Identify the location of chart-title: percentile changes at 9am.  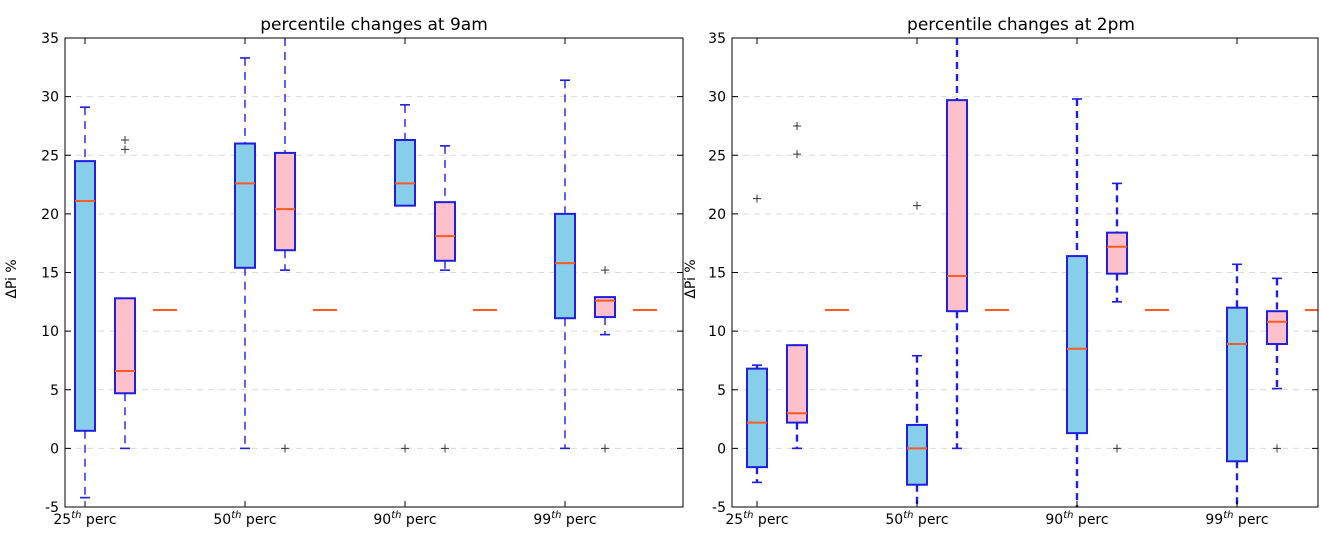
(374, 25).